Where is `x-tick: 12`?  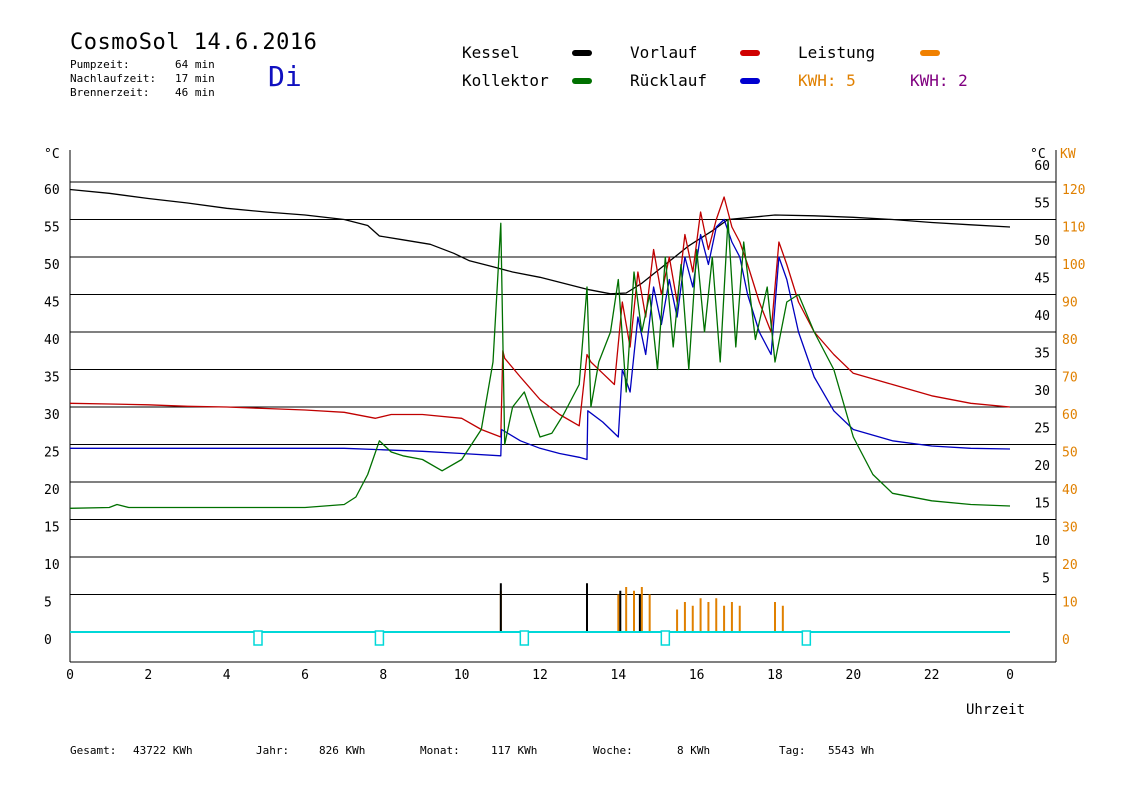
x-tick: 12 is located at coordinates (540, 675).